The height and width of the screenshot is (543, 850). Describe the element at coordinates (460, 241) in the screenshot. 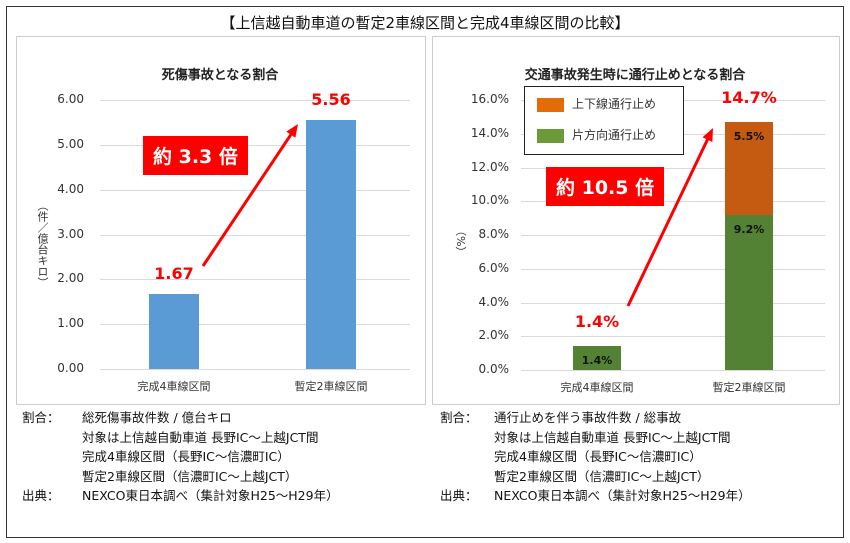

I see `right-y-axis-label: （%）` at that location.